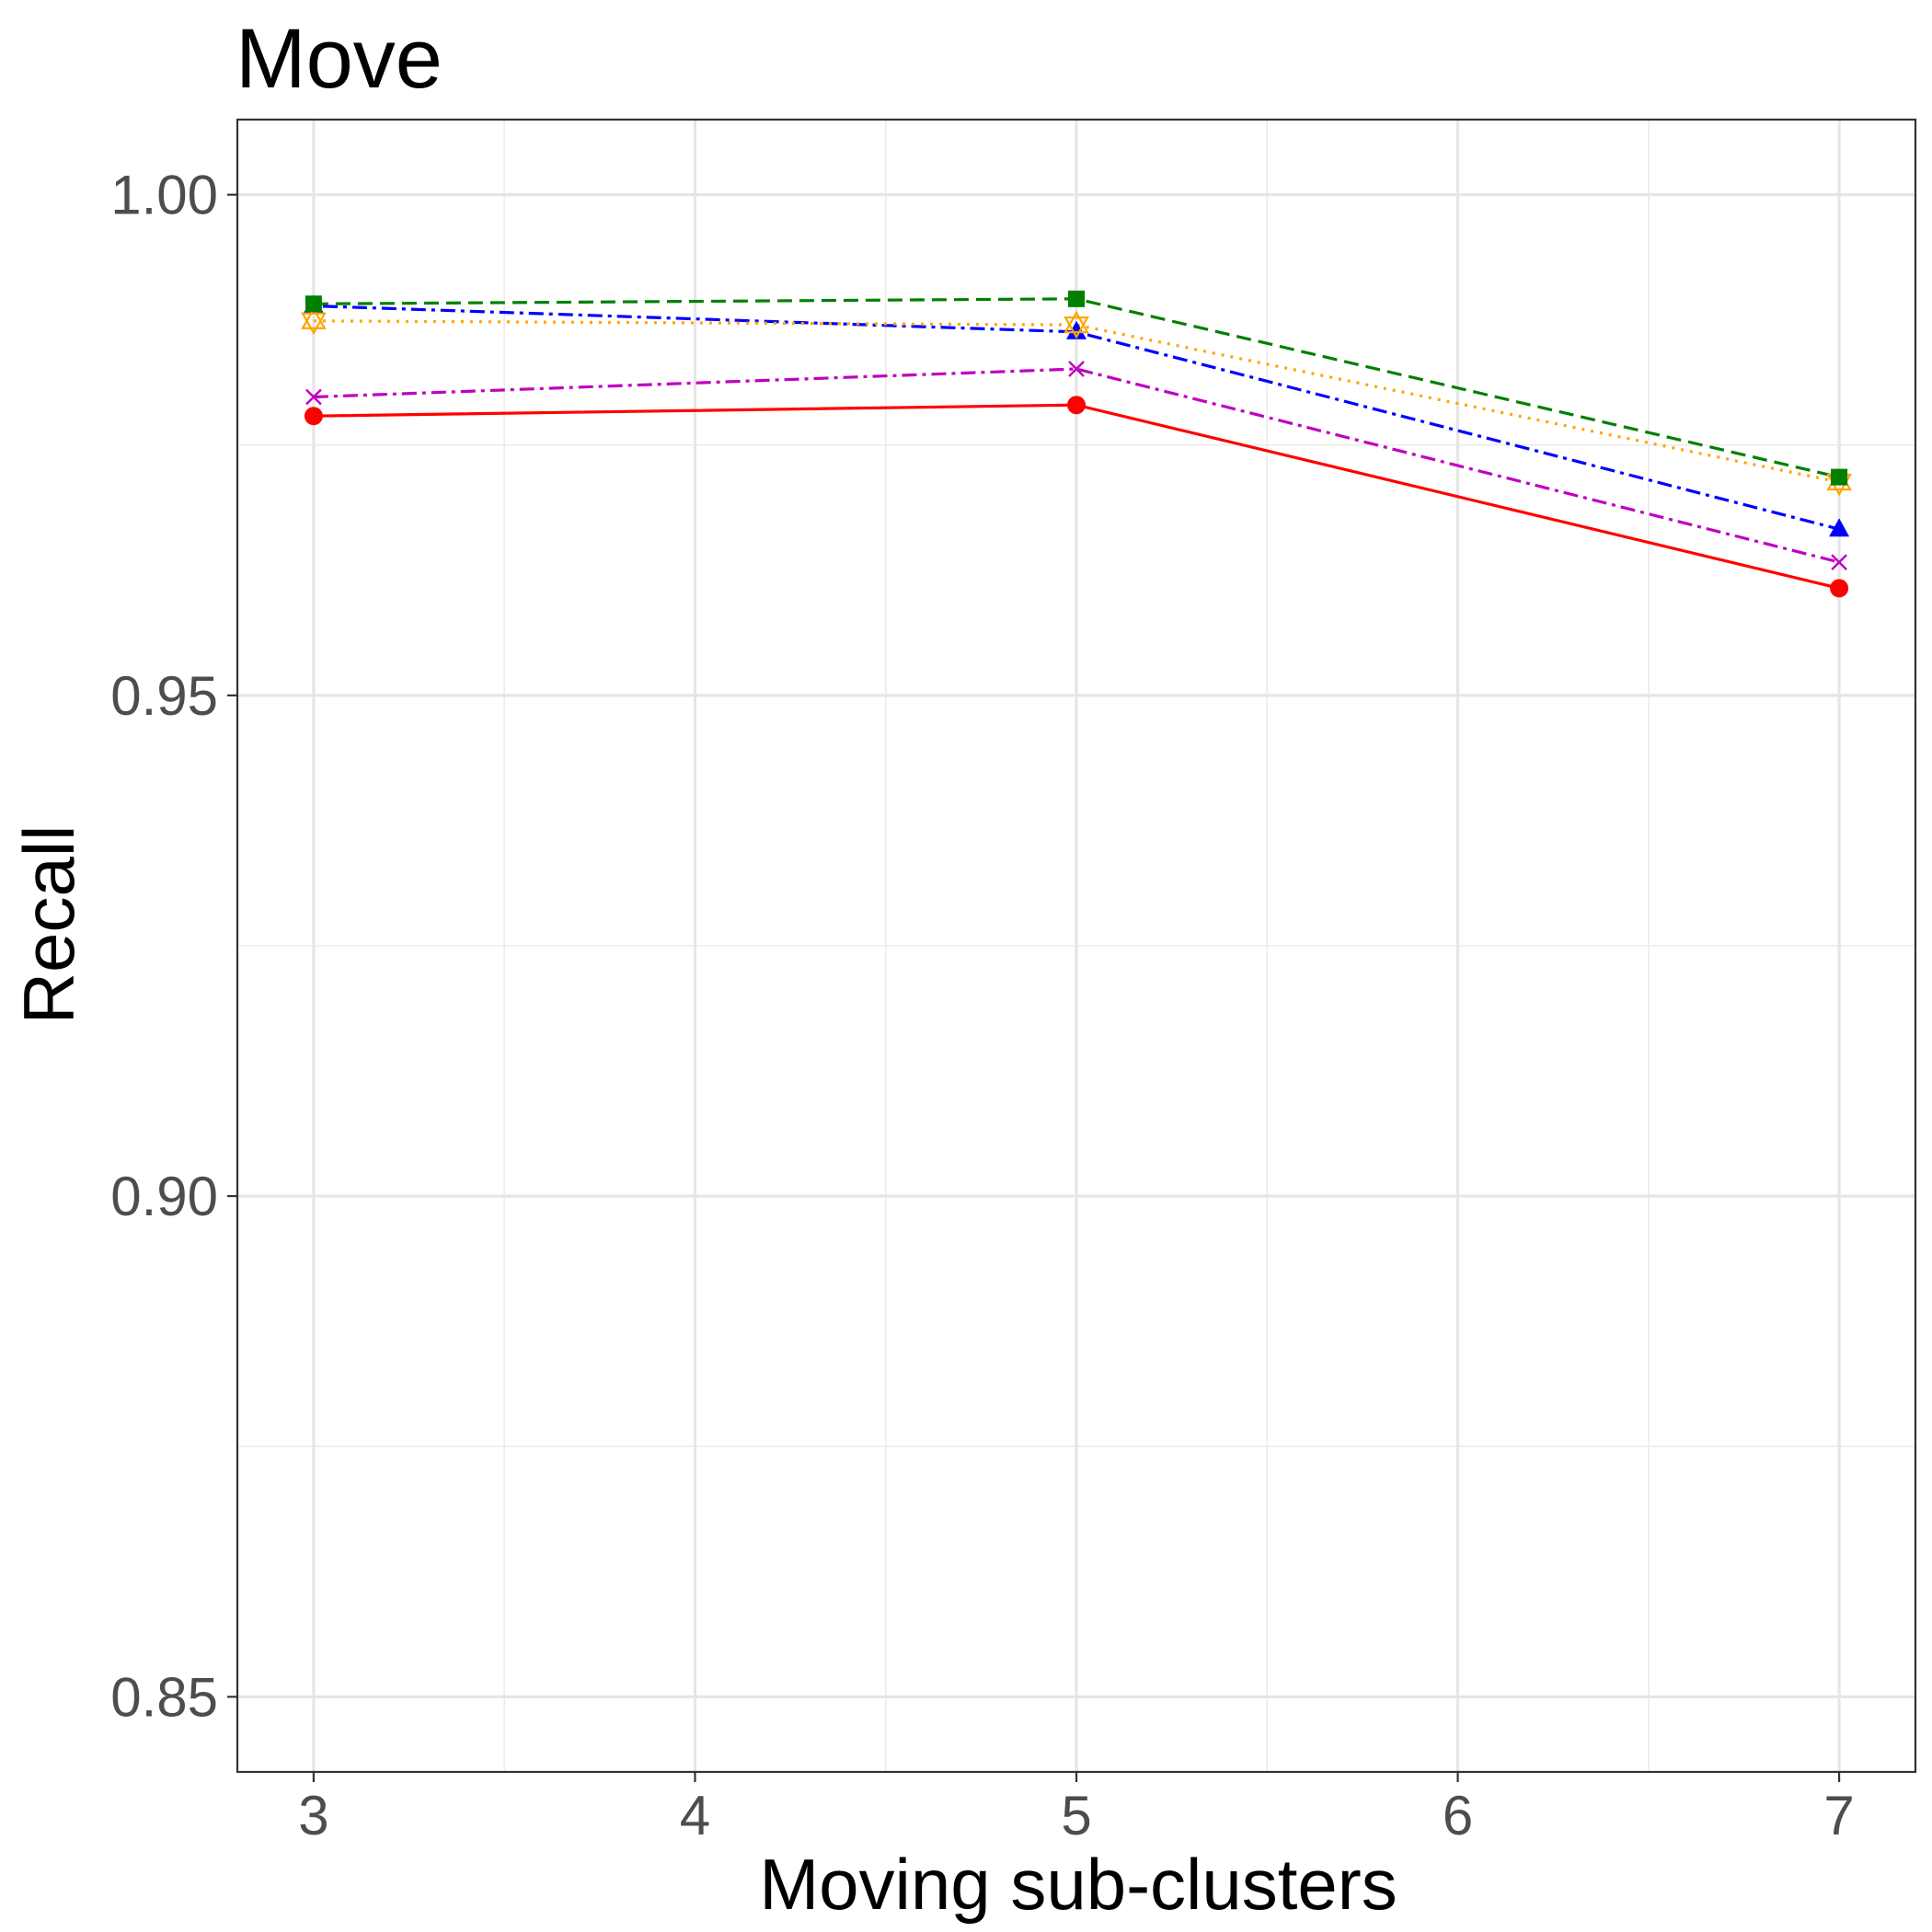 The width and height of the screenshot is (1932, 1932). What do you see at coordinates (48, 925) in the screenshot?
I see `y-axis-title: Recall` at bounding box center [48, 925].